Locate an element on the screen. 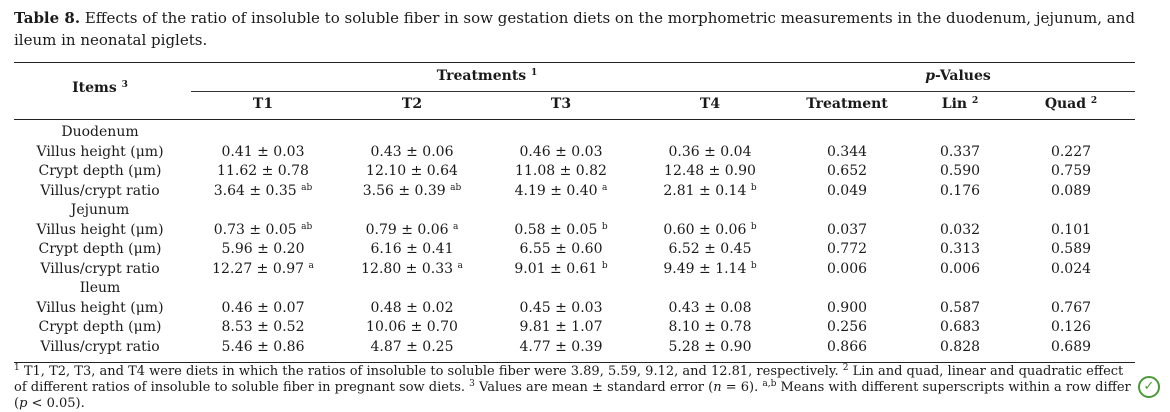 This screenshot has height=412, width=1170. cell-quad: 0.589 is located at coordinates (1071, 249).